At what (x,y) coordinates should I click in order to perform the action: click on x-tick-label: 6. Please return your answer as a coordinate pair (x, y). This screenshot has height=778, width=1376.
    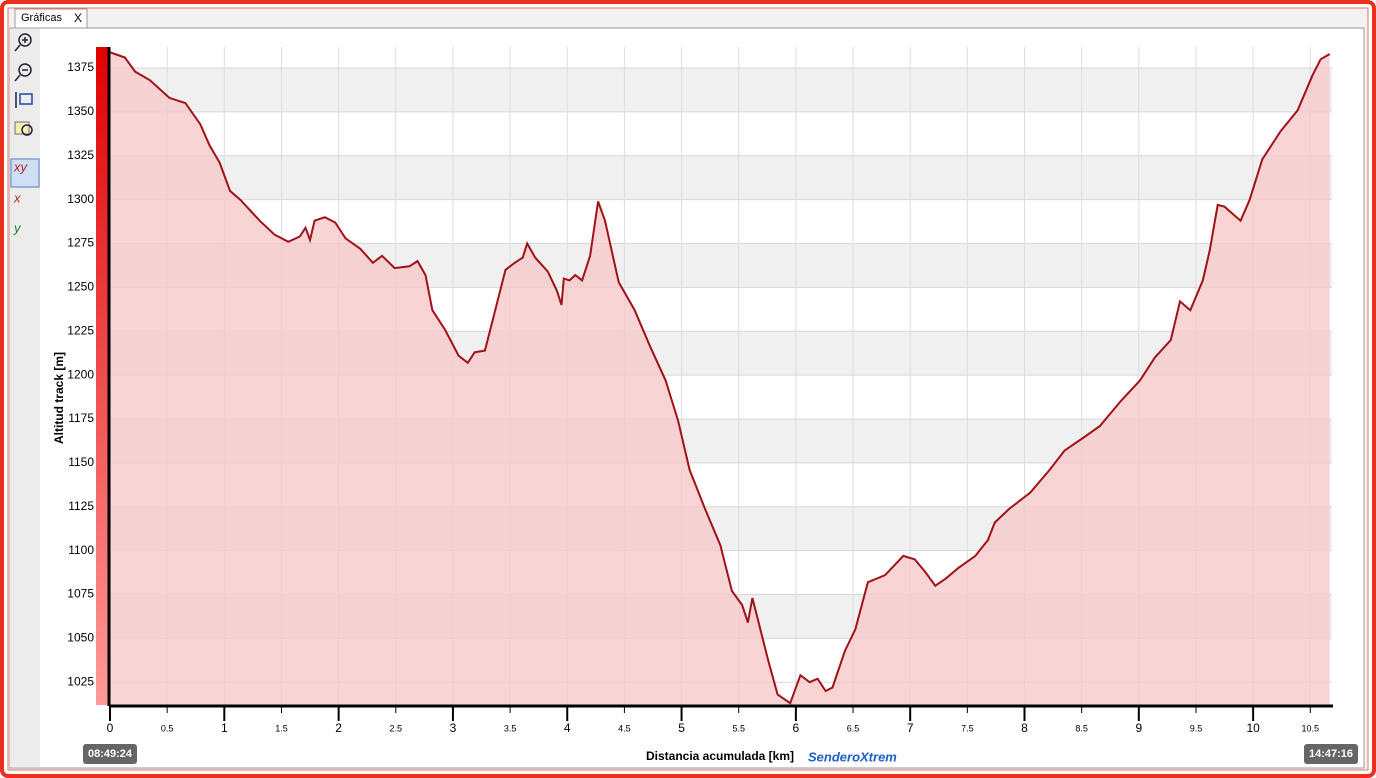
    Looking at the image, I should click on (796, 728).